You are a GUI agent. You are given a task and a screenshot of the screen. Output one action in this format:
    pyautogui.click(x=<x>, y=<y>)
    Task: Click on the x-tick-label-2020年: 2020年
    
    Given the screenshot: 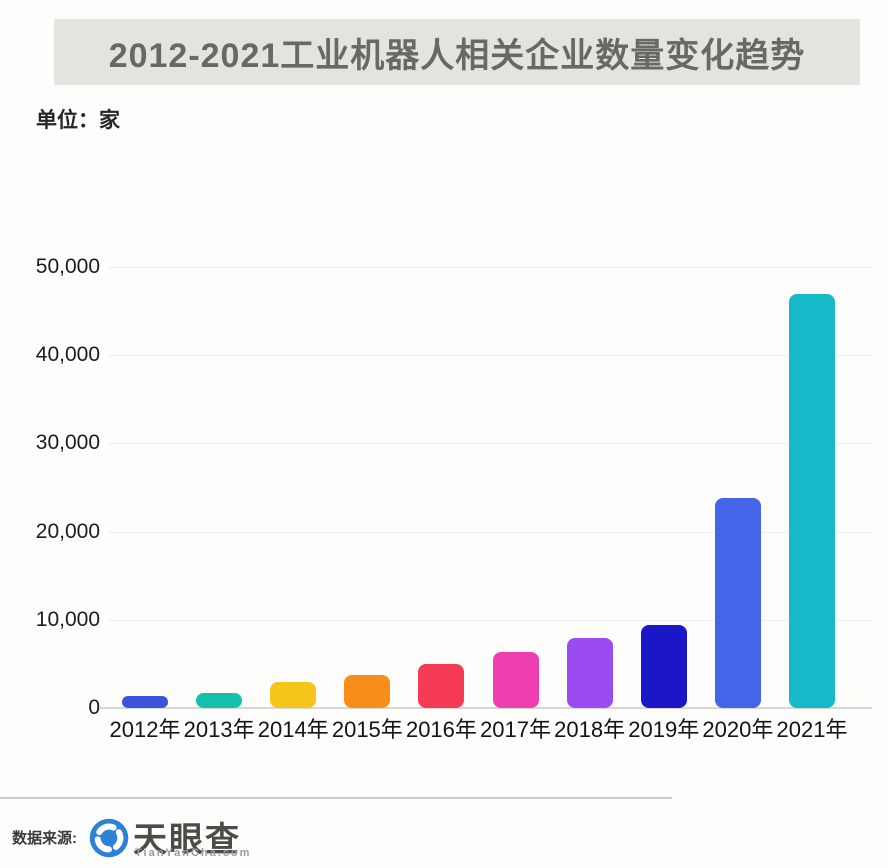 What is the action you would take?
    pyautogui.click(x=738, y=729)
    